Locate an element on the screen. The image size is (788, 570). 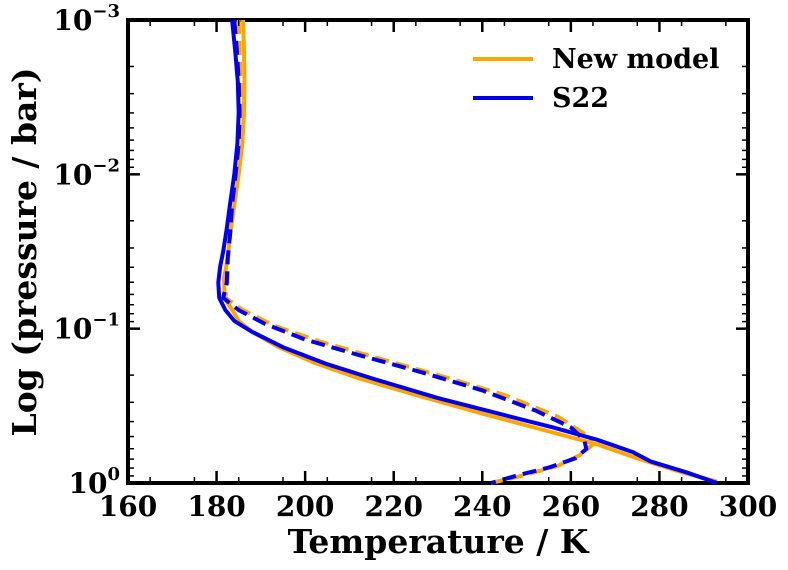
y-tick-label: 10⁻² is located at coordinates (86, 173).